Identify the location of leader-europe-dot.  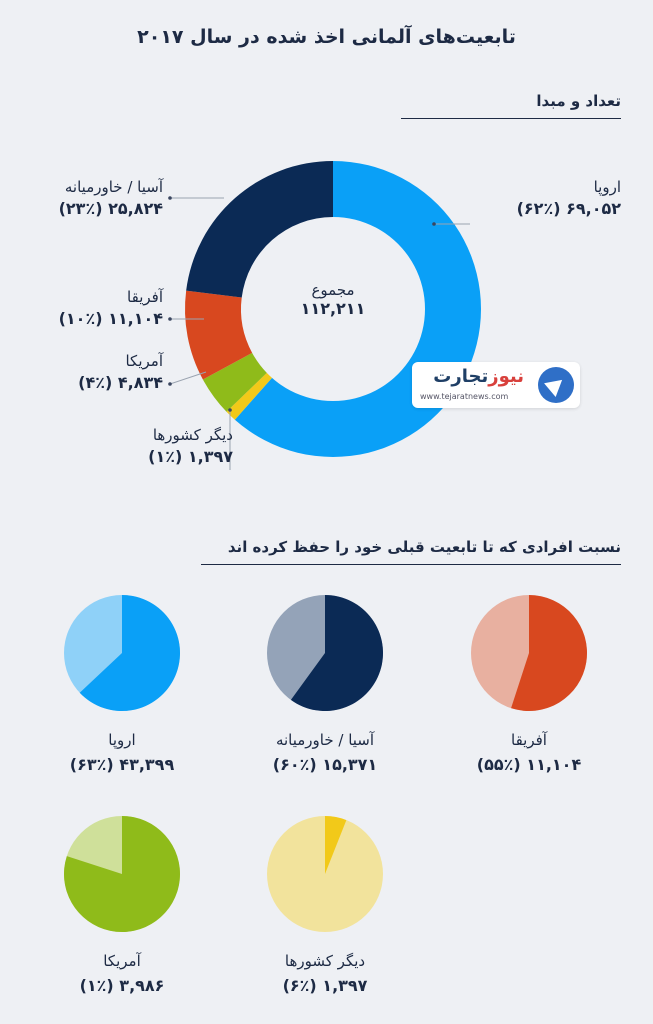
(434, 224).